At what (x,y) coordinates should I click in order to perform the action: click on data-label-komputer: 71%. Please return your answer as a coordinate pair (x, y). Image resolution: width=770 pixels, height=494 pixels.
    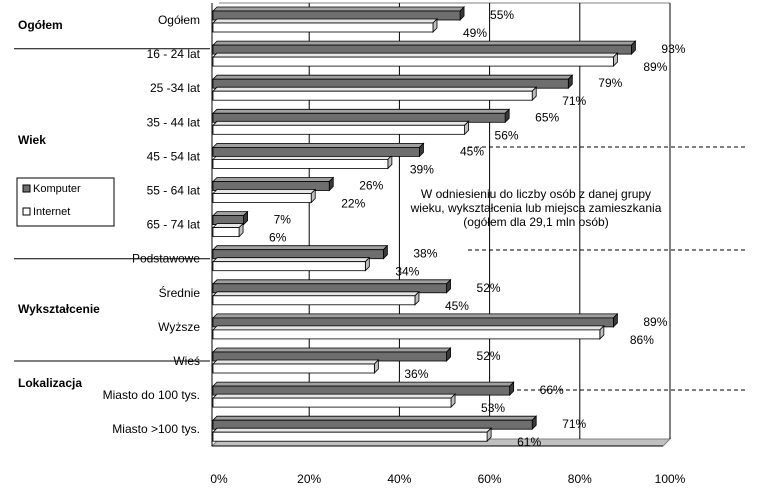
    Looking at the image, I should click on (574, 424).